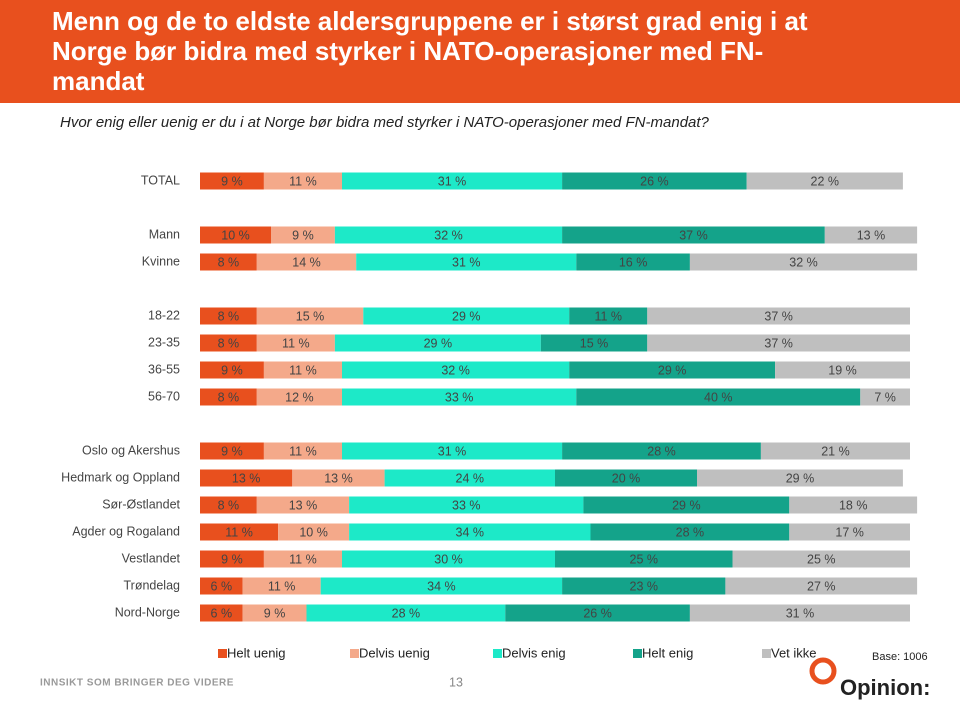 The image size is (960, 702). I want to click on value-label: 7 %, so click(885, 397).